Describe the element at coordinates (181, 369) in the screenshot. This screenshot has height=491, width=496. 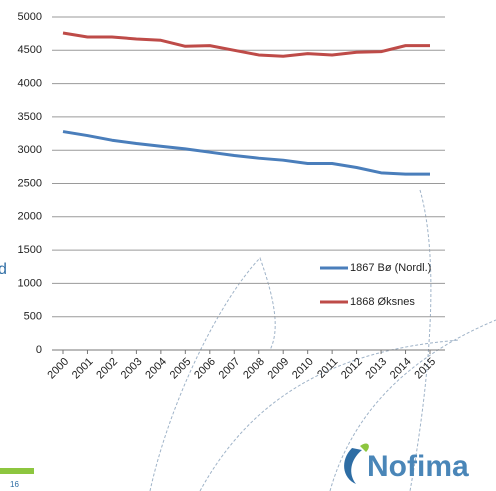
I see `x-tick-label: 2005` at that location.